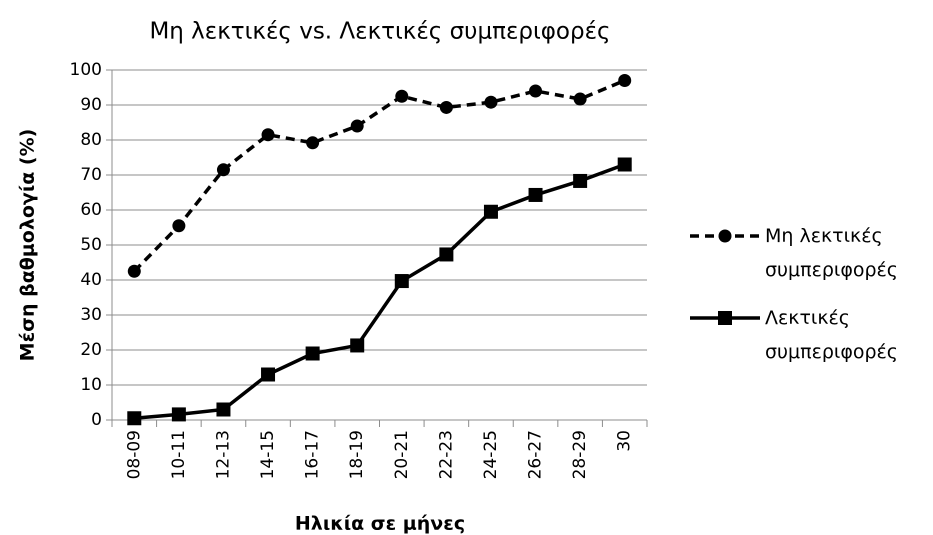  Describe the element at coordinates (96, 420) in the screenshot. I see `y-tick-label: 0` at that location.